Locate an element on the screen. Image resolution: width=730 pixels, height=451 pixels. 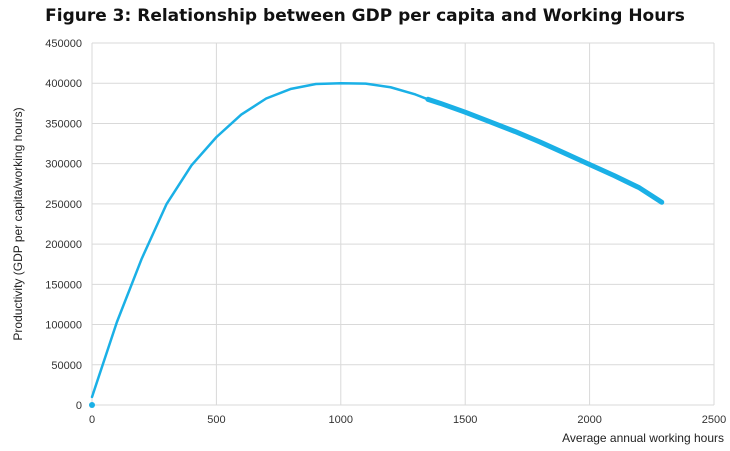
x-tick-label: 2000 is located at coordinates (589, 420).